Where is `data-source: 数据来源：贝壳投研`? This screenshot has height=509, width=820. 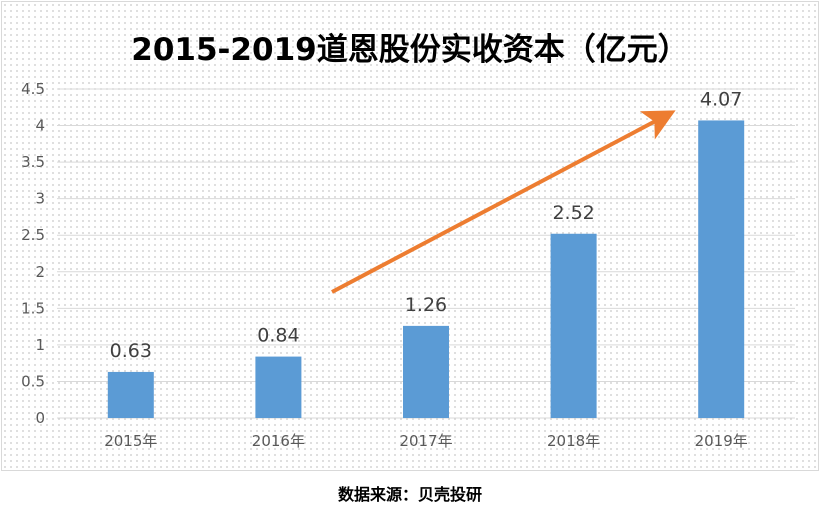 data-source: 数据来源：贝壳投研 is located at coordinates (409, 494).